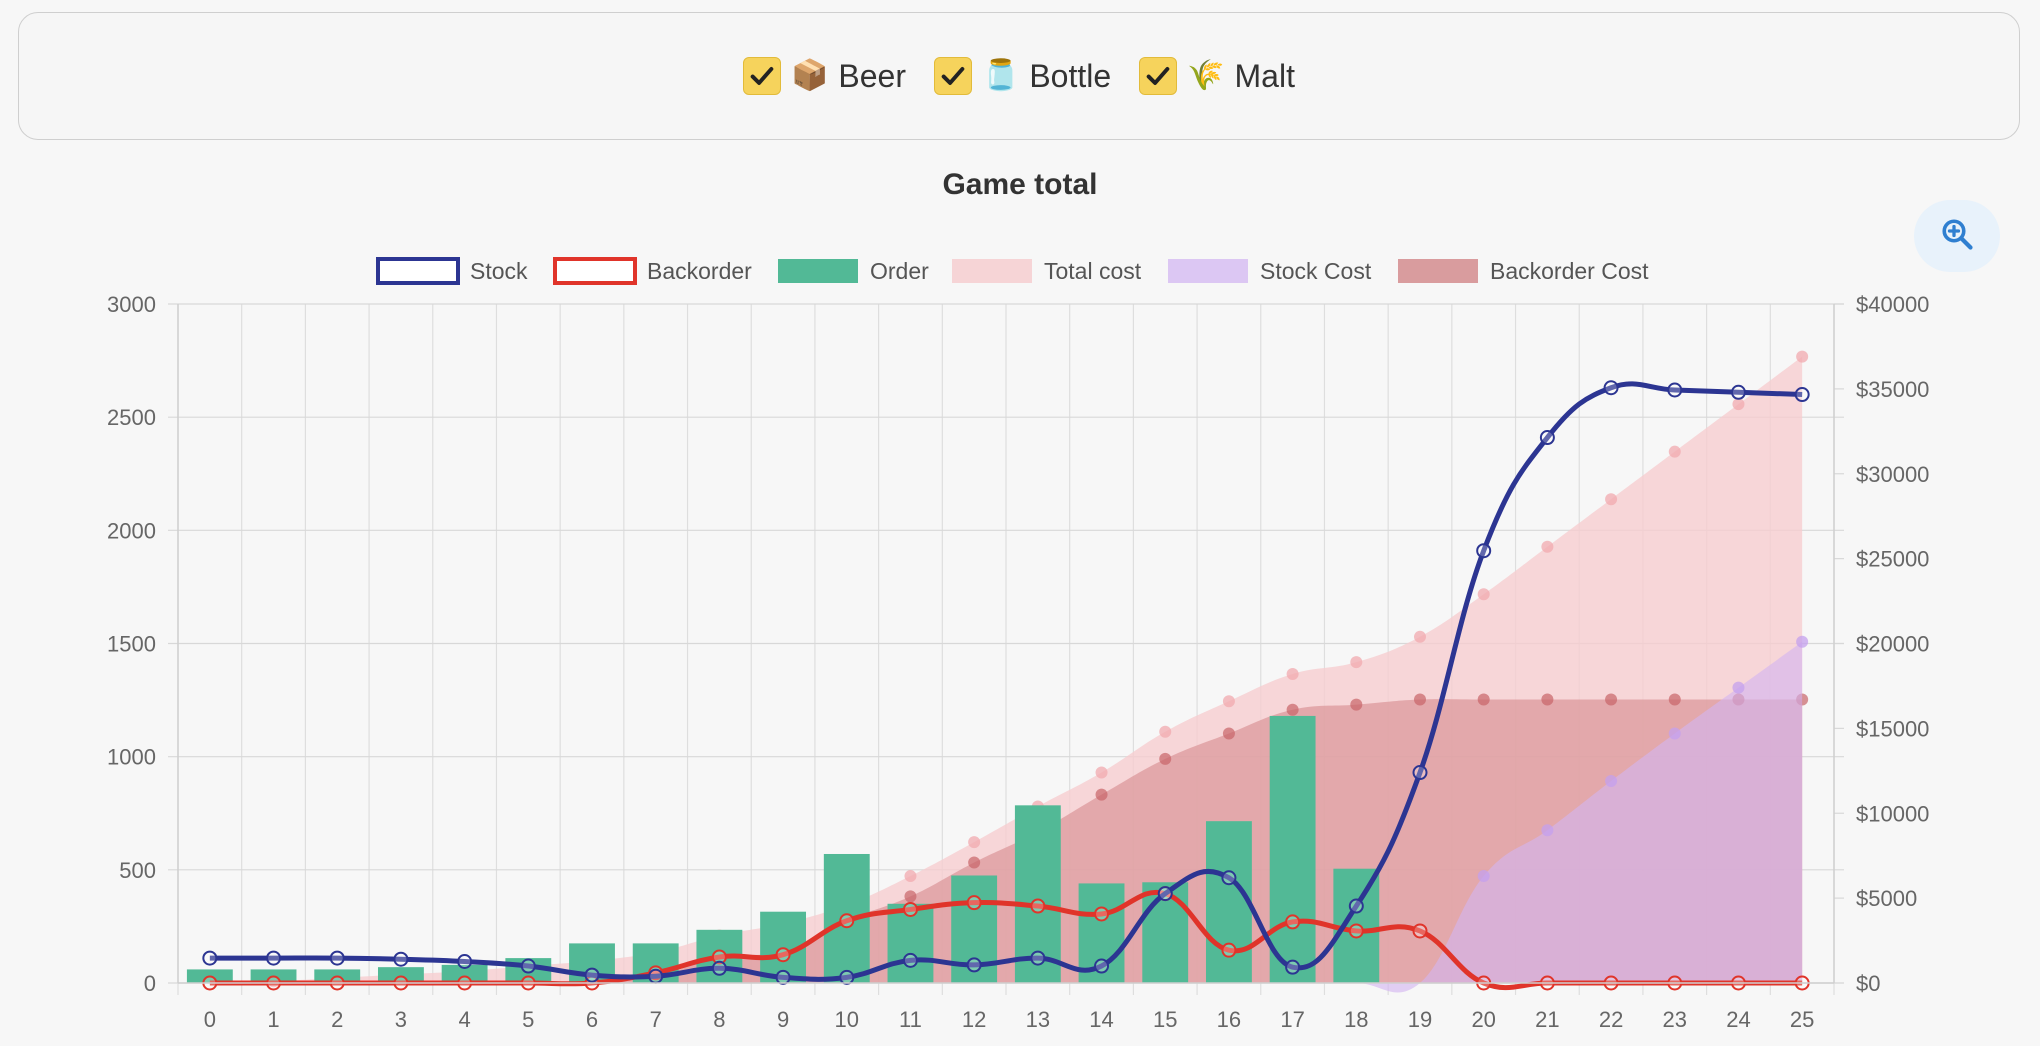 Image resolution: width=2040 pixels, height=1046 pixels. Describe the element at coordinates (131, 417) in the screenshot. I see `y-left-tick-label: 2500` at that location.